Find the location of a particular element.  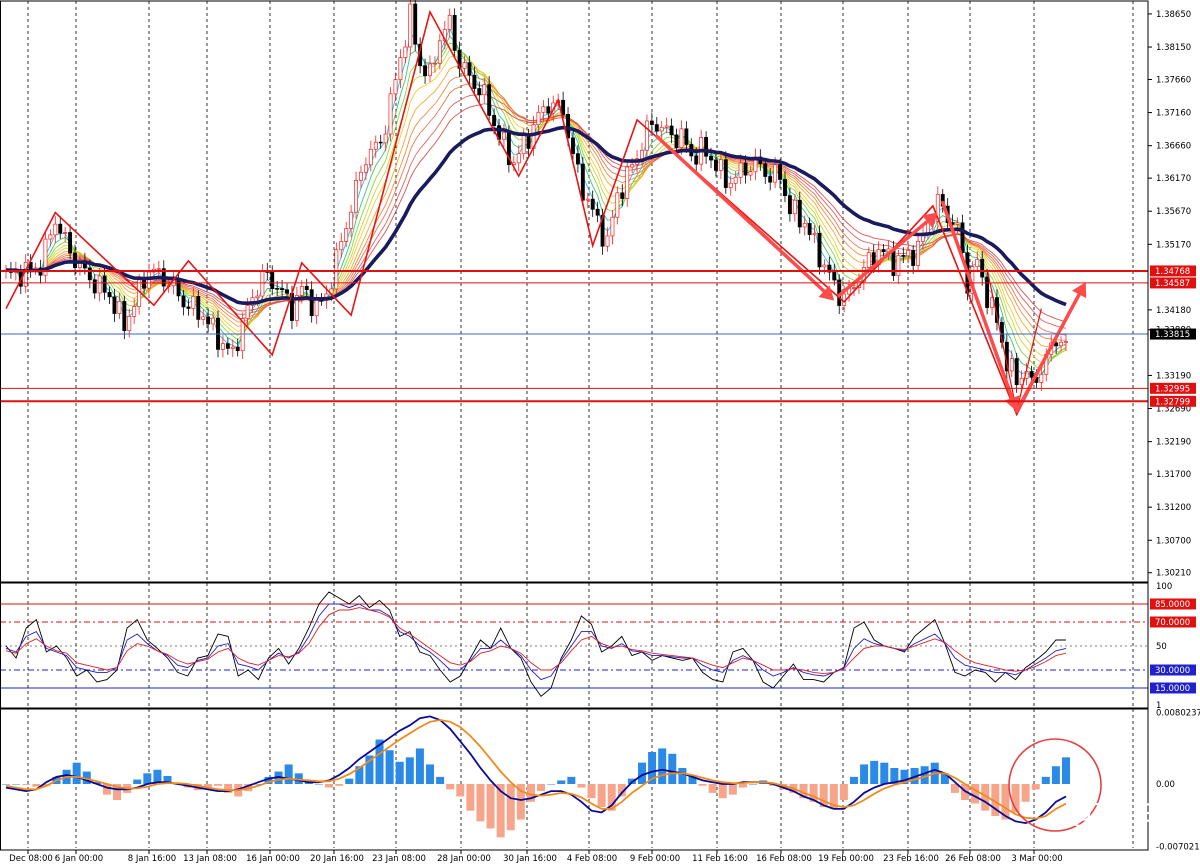

x-tick-label: 9 Feb 00:00 is located at coordinates (655, 859).